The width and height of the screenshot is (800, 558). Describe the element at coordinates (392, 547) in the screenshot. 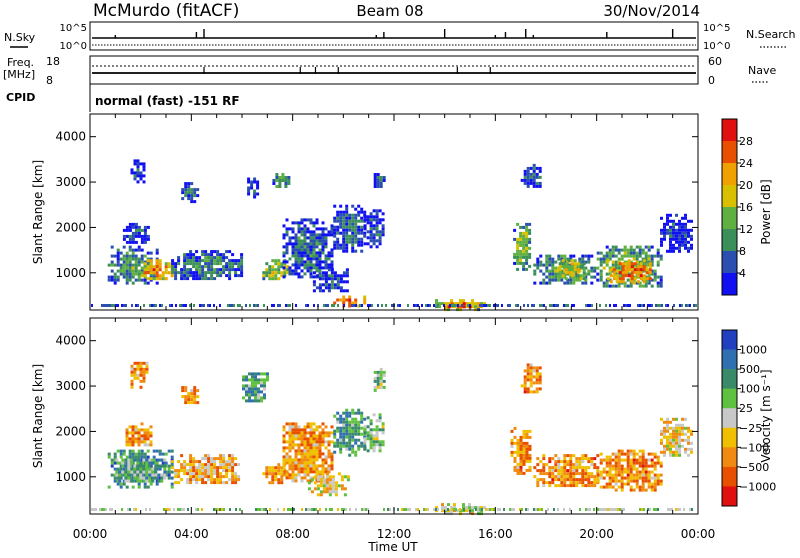

I see `time-ut-label: Time UT` at that location.